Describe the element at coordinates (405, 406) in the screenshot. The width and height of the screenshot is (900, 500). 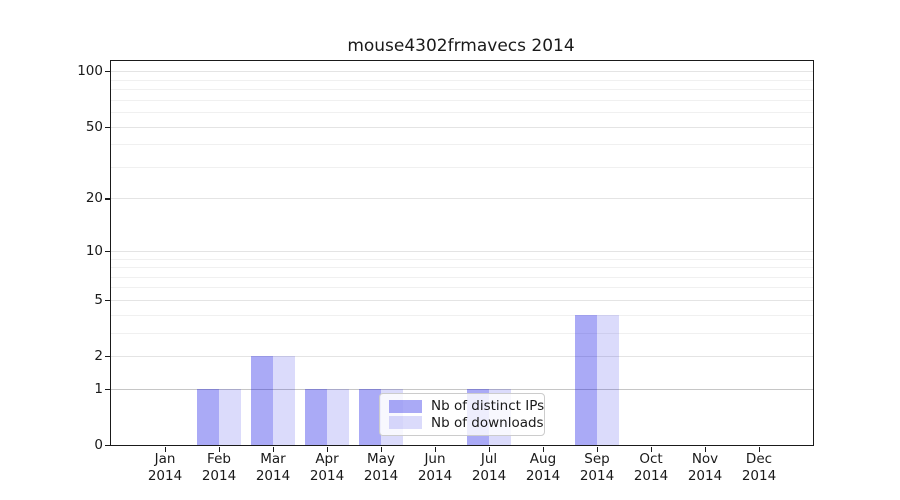
I see `legend-swatch-distinct-ips` at that location.